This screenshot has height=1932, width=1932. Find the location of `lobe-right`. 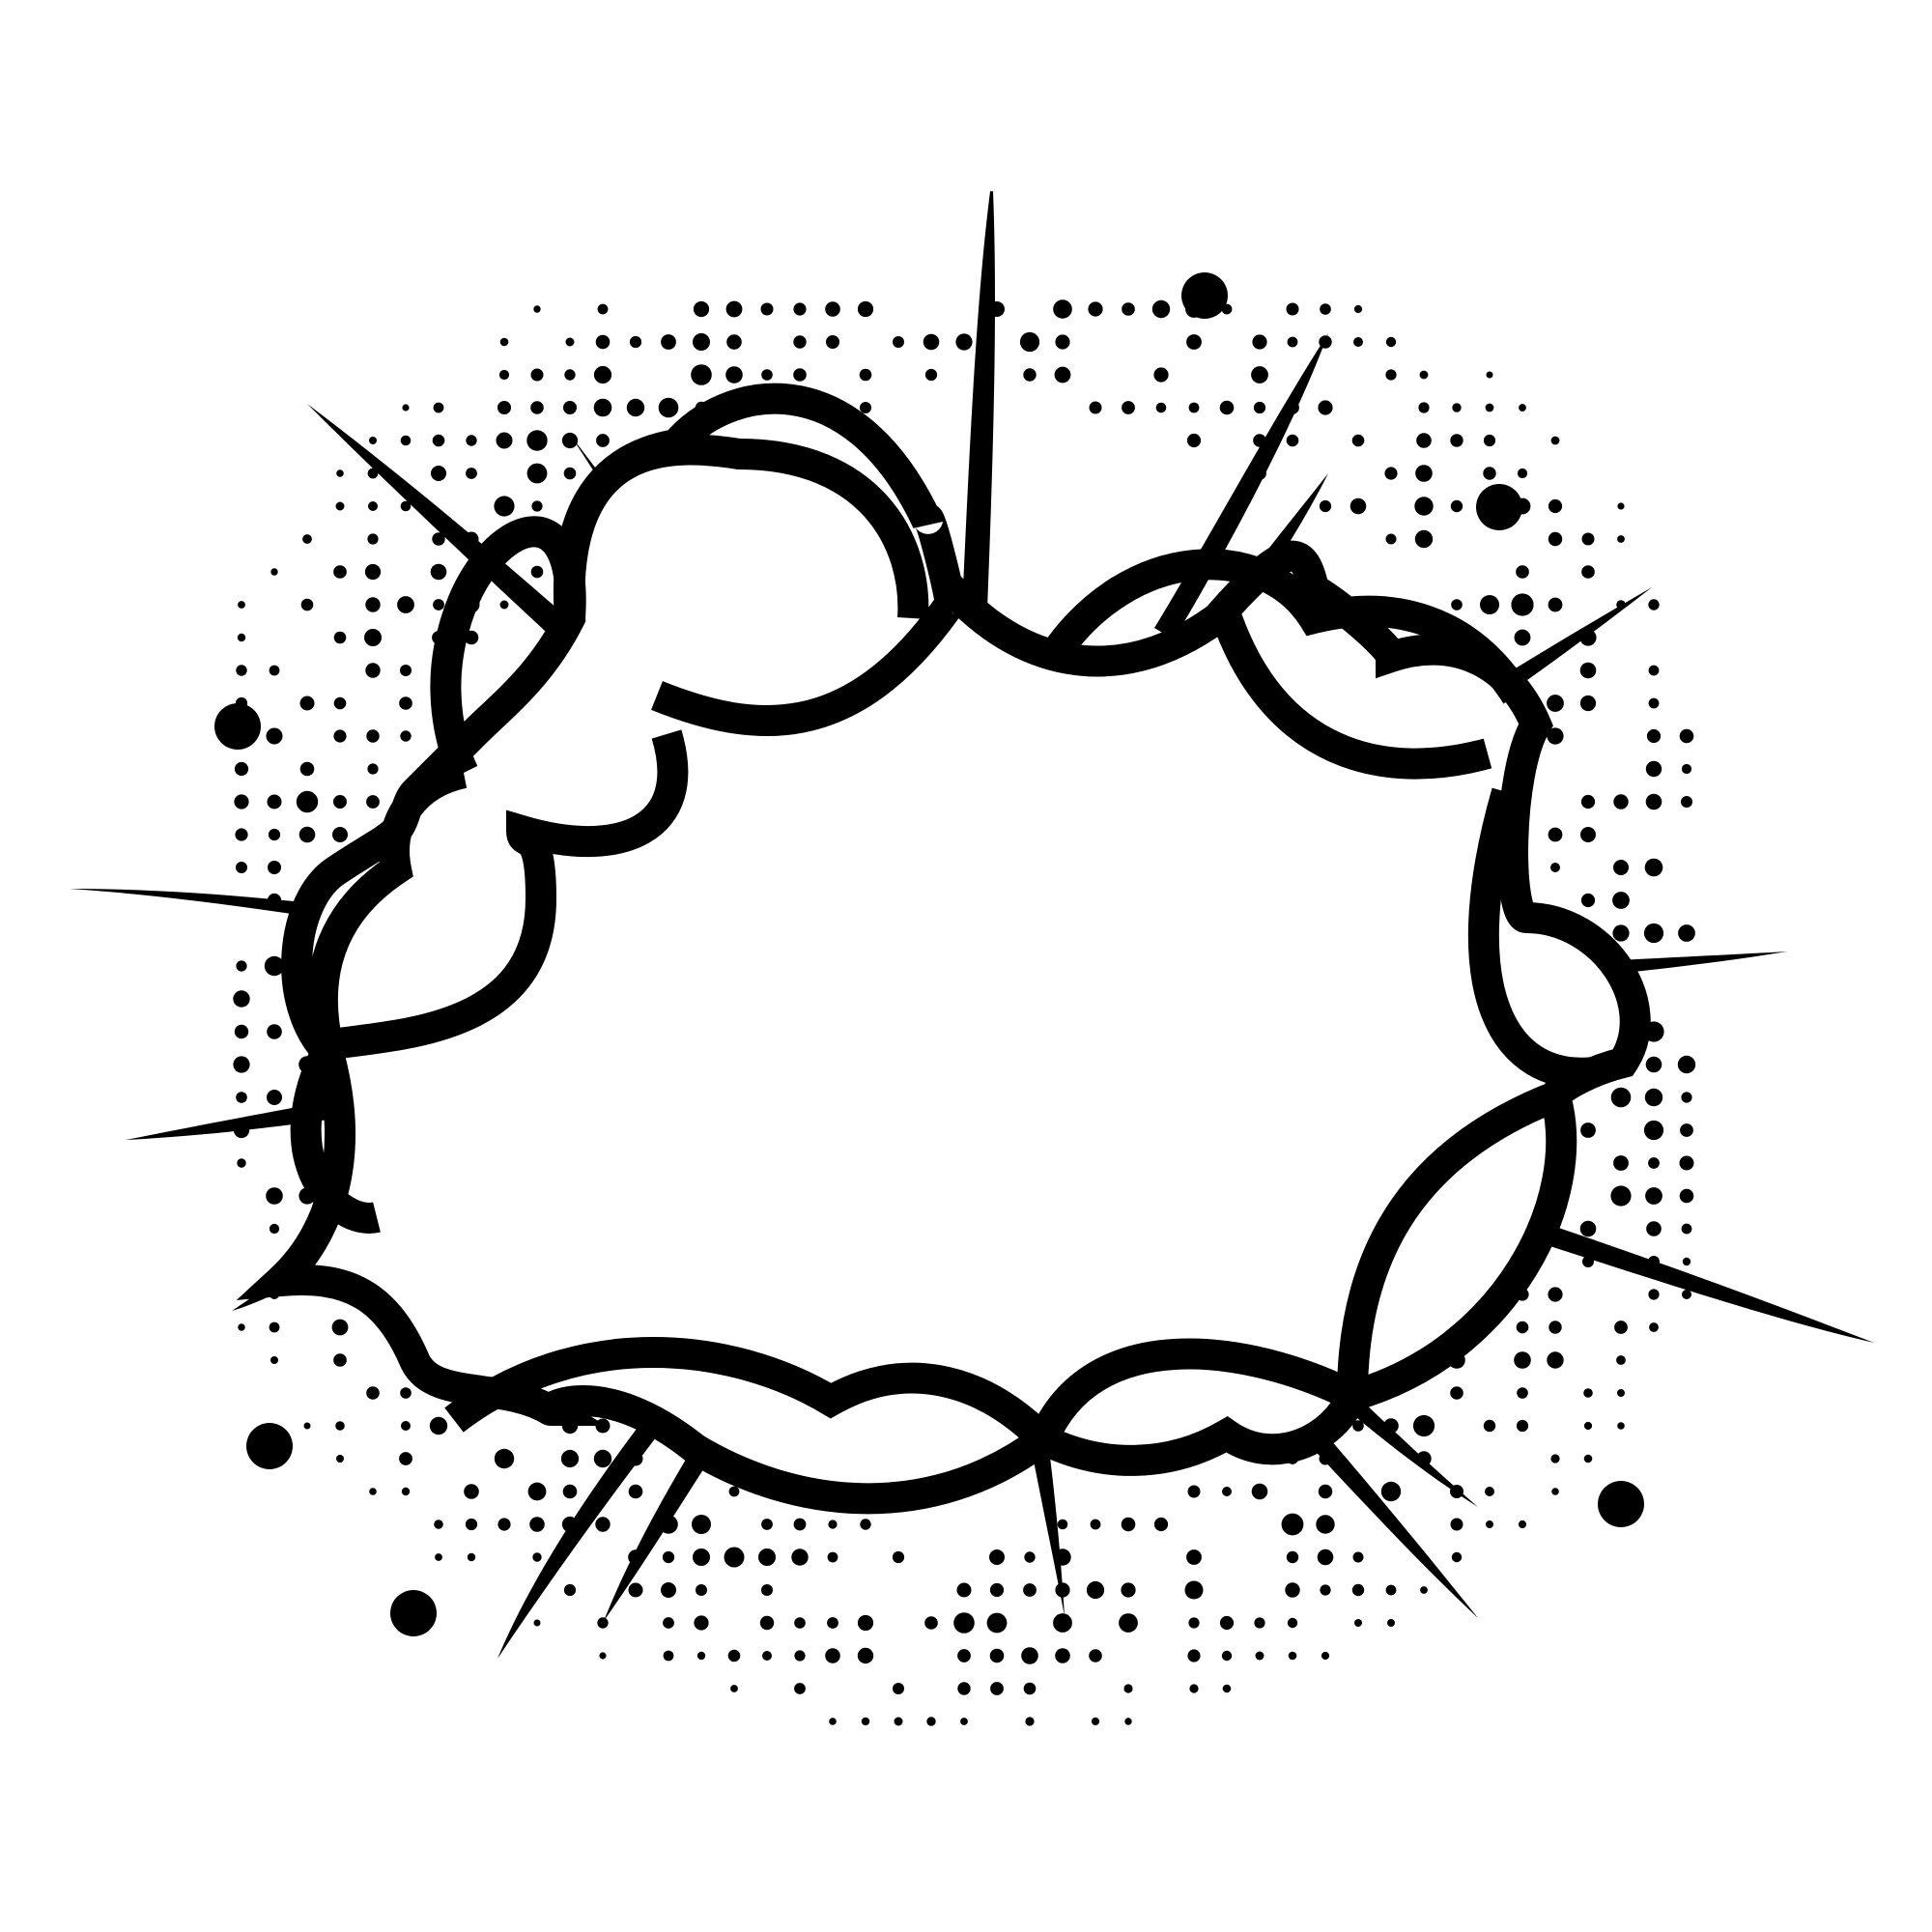

lobe-right is located at coordinates (1531, 938).